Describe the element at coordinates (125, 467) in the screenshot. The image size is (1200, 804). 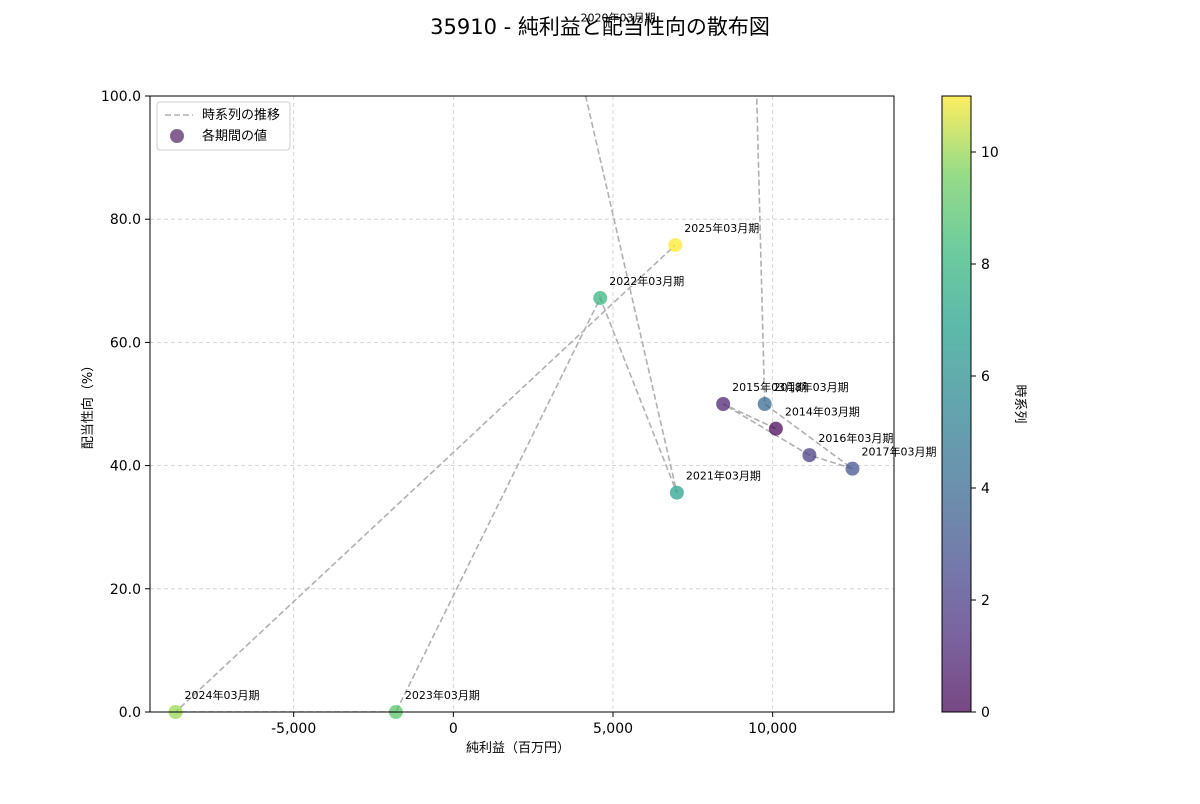
I see `y-tick-label: 40.0` at that location.